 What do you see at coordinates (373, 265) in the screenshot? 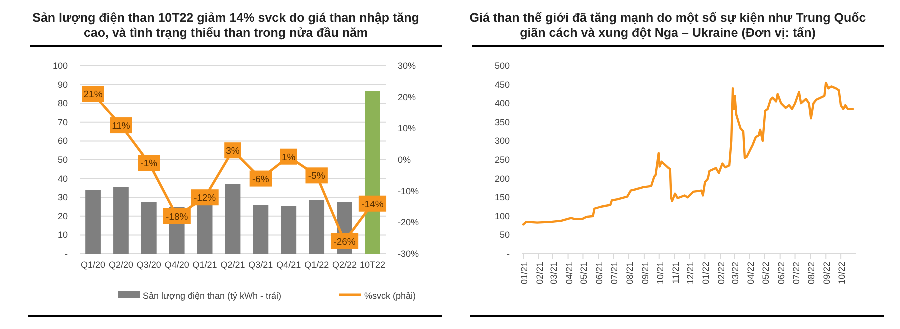
I see `x-tick-label: 10T22` at bounding box center [373, 265].